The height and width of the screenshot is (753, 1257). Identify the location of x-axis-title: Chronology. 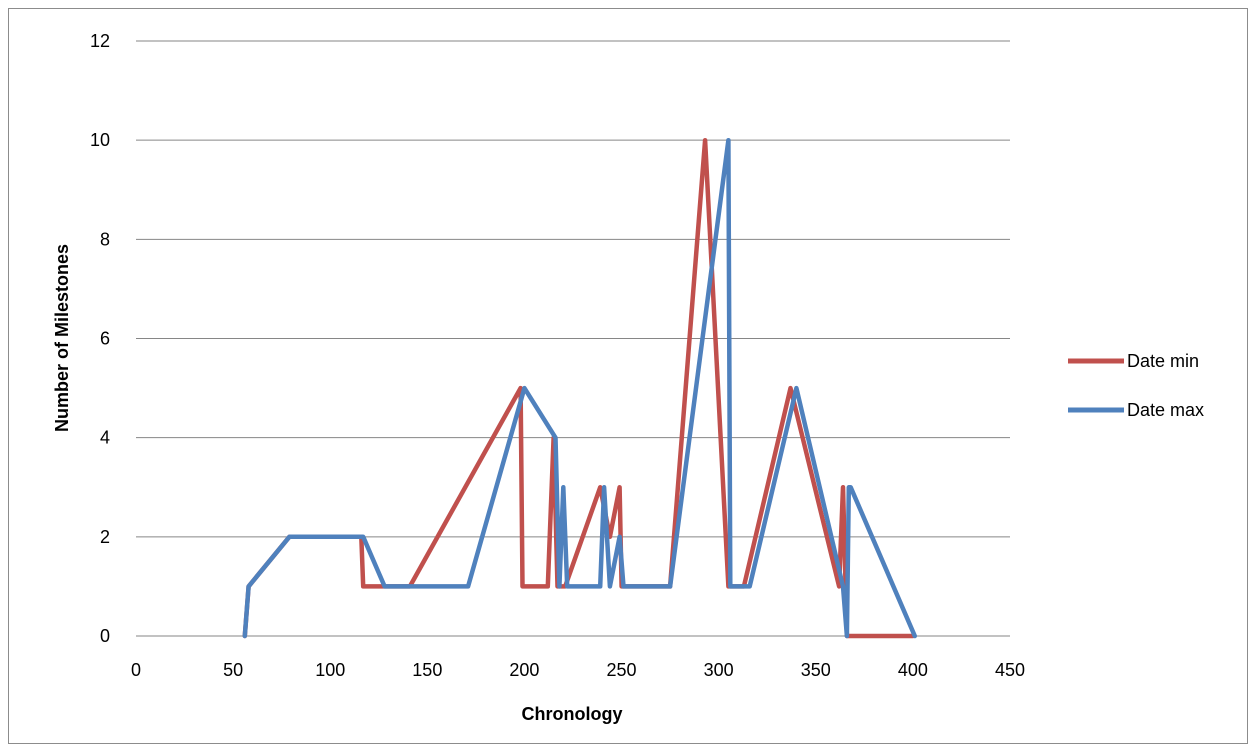
(572, 714).